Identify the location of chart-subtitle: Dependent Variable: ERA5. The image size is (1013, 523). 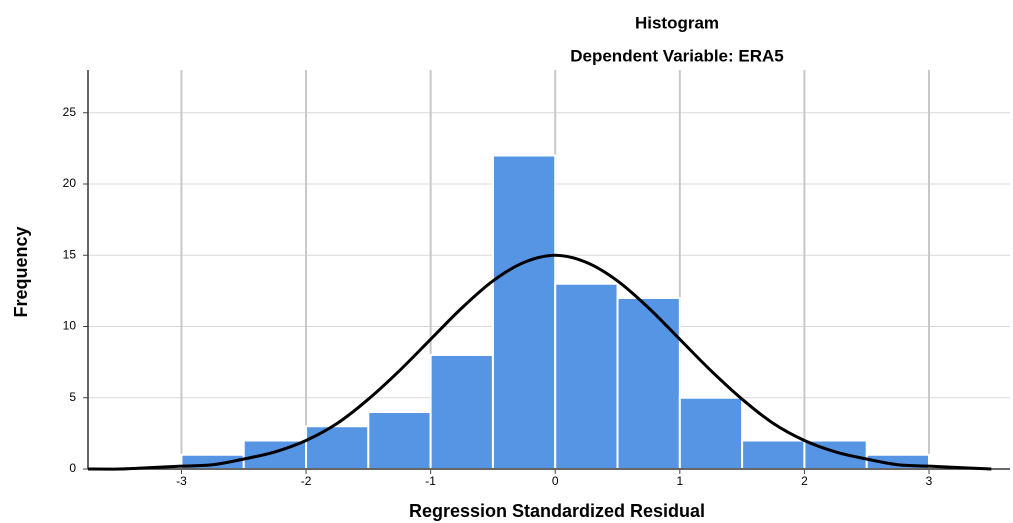
(677, 55).